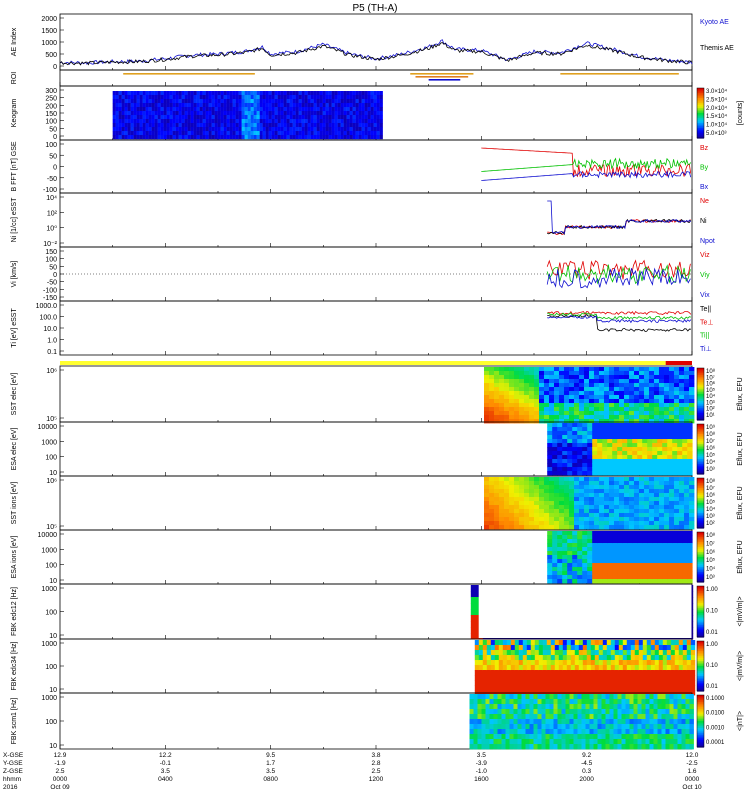 The image size is (750, 800). Describe the element at coordinates (619, 316) in the screenshot. I see `temp-series-line` at that location.